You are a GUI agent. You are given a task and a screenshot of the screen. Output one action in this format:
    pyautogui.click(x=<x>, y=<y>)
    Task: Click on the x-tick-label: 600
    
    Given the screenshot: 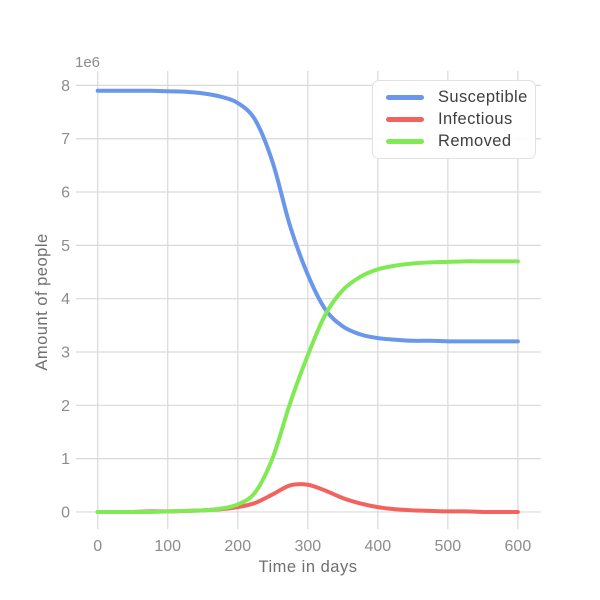 What is the action you would take?
    pyautogui.click(x=518, y=546)
    